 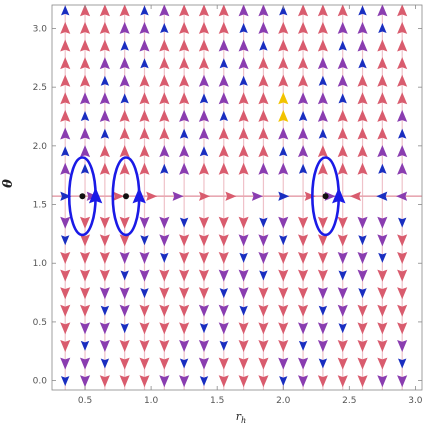 I want to click on x-tick-label: 1.5, so click(x=217, y=401).